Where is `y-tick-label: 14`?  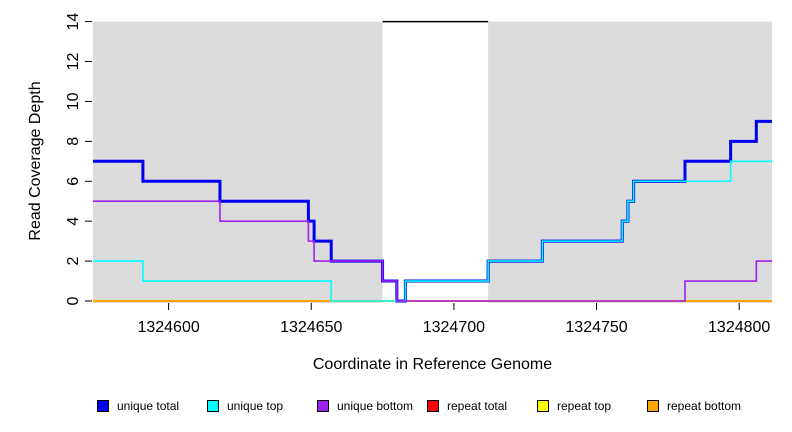
y-tick-label: 14 is located at coordinates (73, 22).